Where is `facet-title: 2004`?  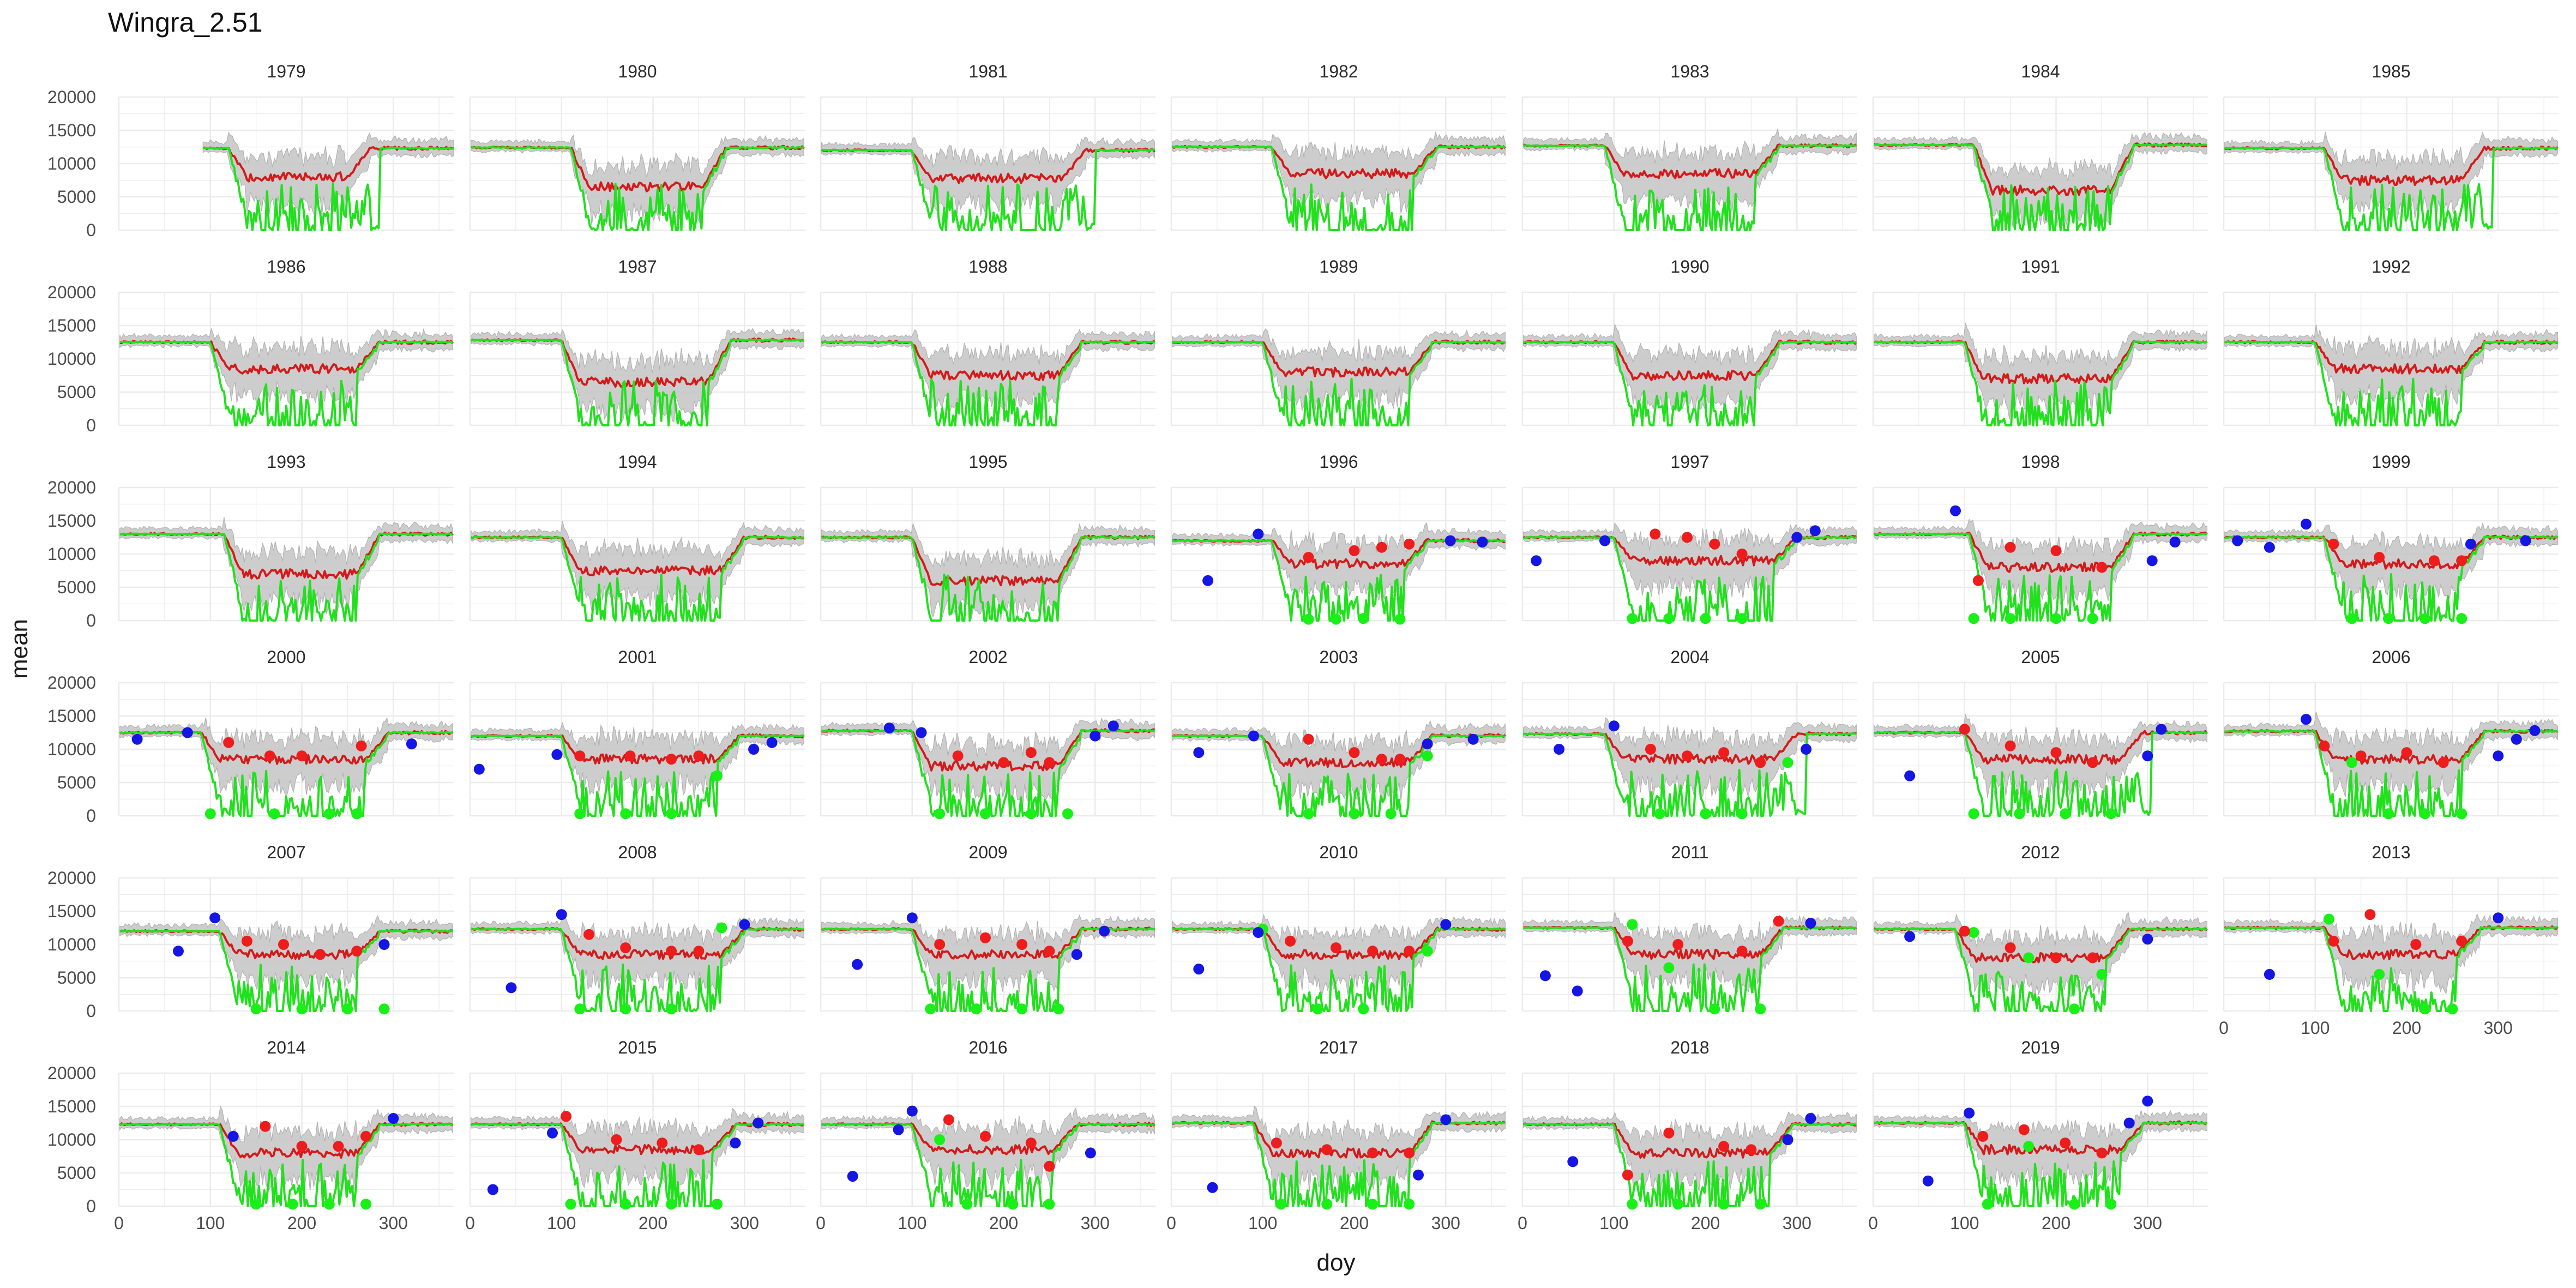 facet-title: 2004 is located at coordinates (1689, 657).